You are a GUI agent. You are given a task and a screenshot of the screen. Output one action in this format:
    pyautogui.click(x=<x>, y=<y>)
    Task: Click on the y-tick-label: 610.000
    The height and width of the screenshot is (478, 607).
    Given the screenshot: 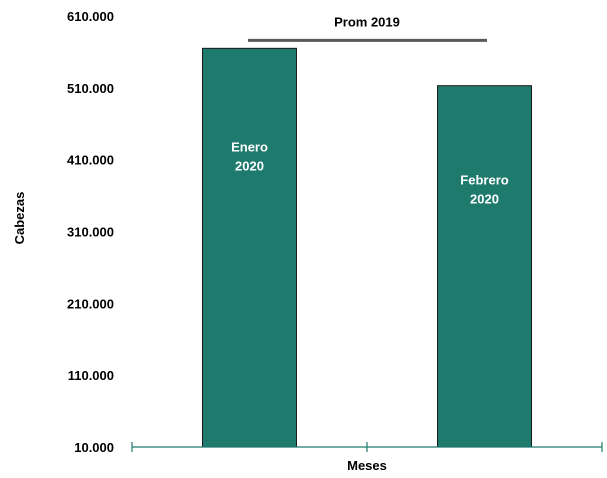 What is the action you would take?
    pyautogui.click(x=90, y=16)
    